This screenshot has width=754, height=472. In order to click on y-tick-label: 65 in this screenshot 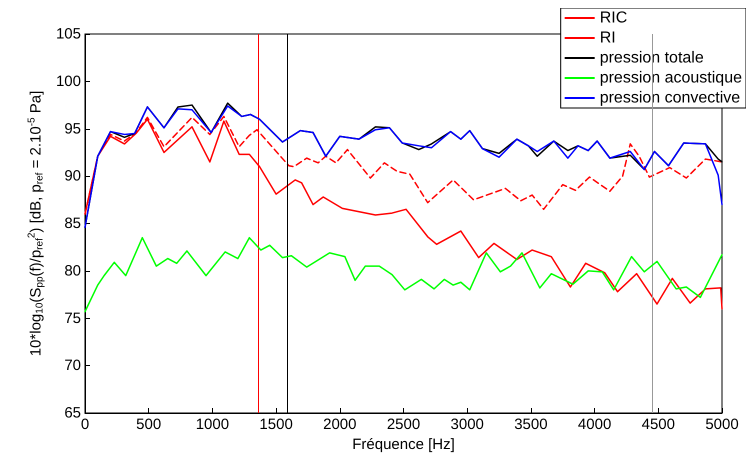, I will do `click(72, 413)`.